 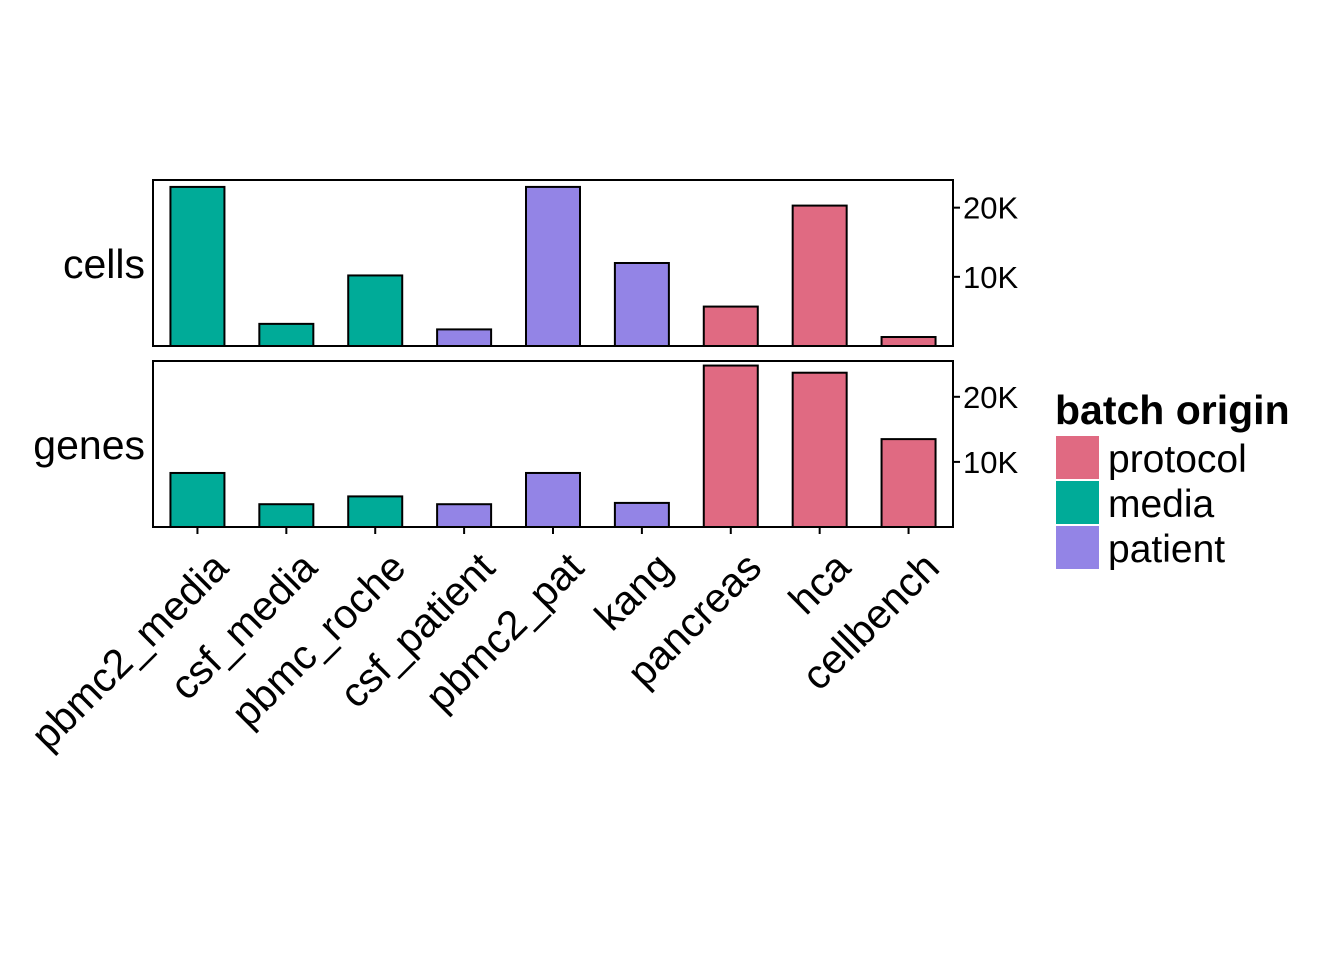 I want to click on panel-label-genes: genes, so click(x=89, y=445).